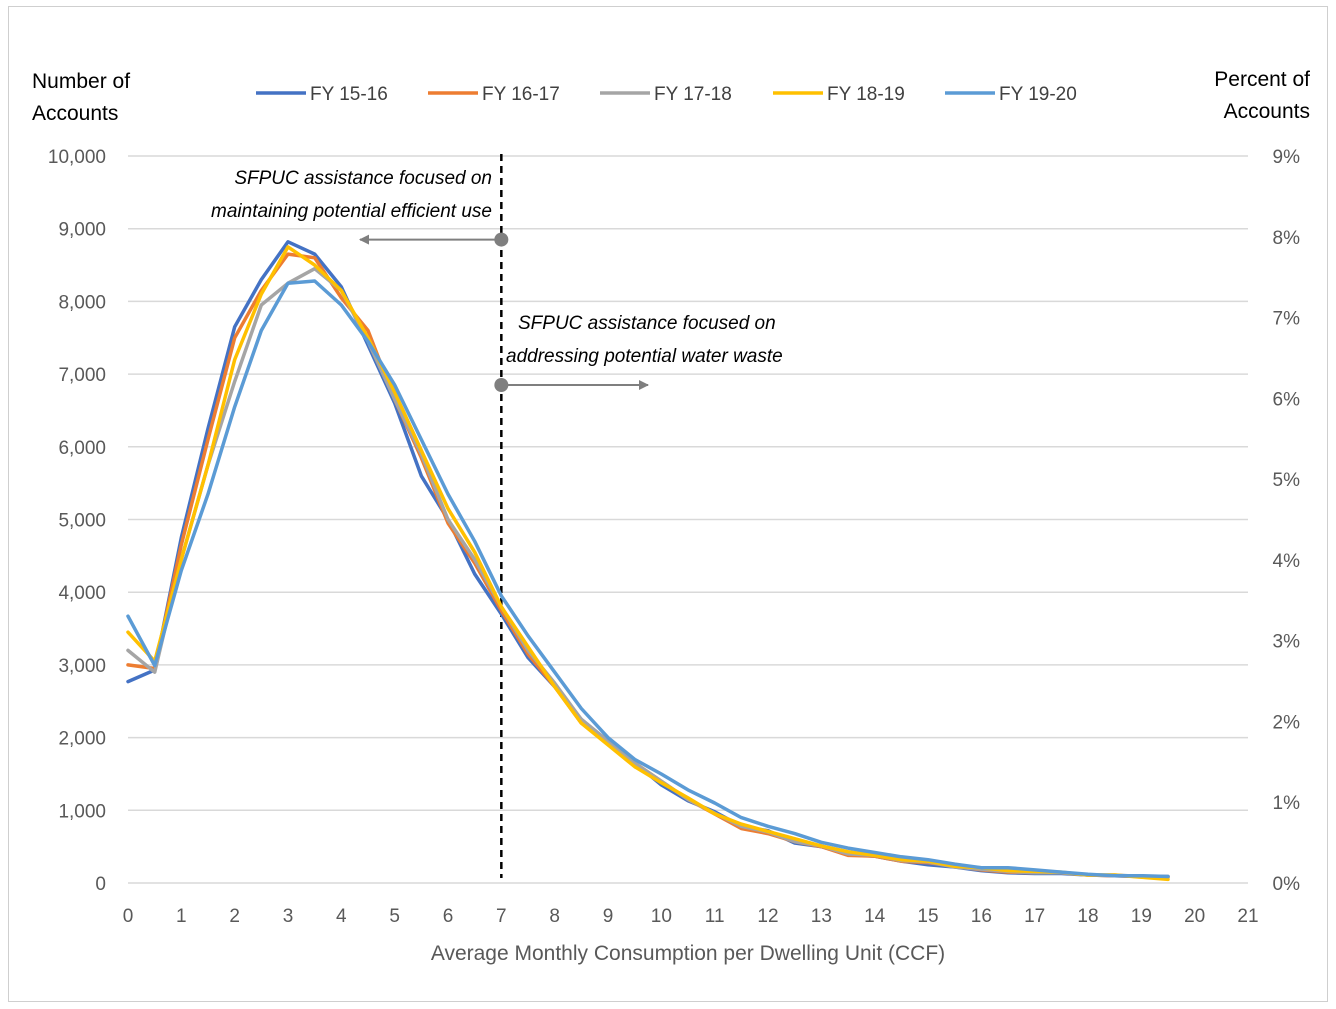  What do you see at coordinates (181, 916) in the screenshot?
I see `x-tick-label: 1` at bounding box center [181, 916].